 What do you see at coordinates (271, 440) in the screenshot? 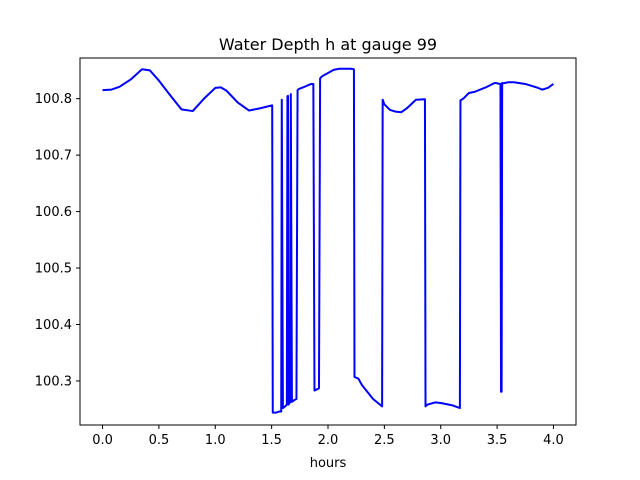
I see `x-tick-label: 1.5` at bounding box center [271, 440].